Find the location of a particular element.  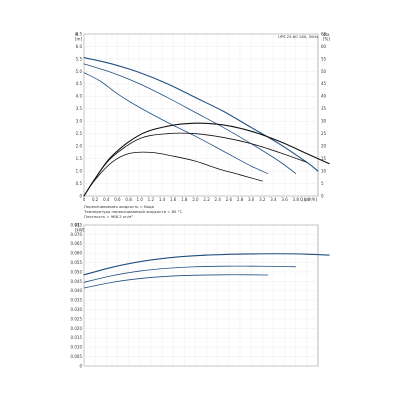

upper-y2-tick-label: 55 is located at coordinates (324, 58).